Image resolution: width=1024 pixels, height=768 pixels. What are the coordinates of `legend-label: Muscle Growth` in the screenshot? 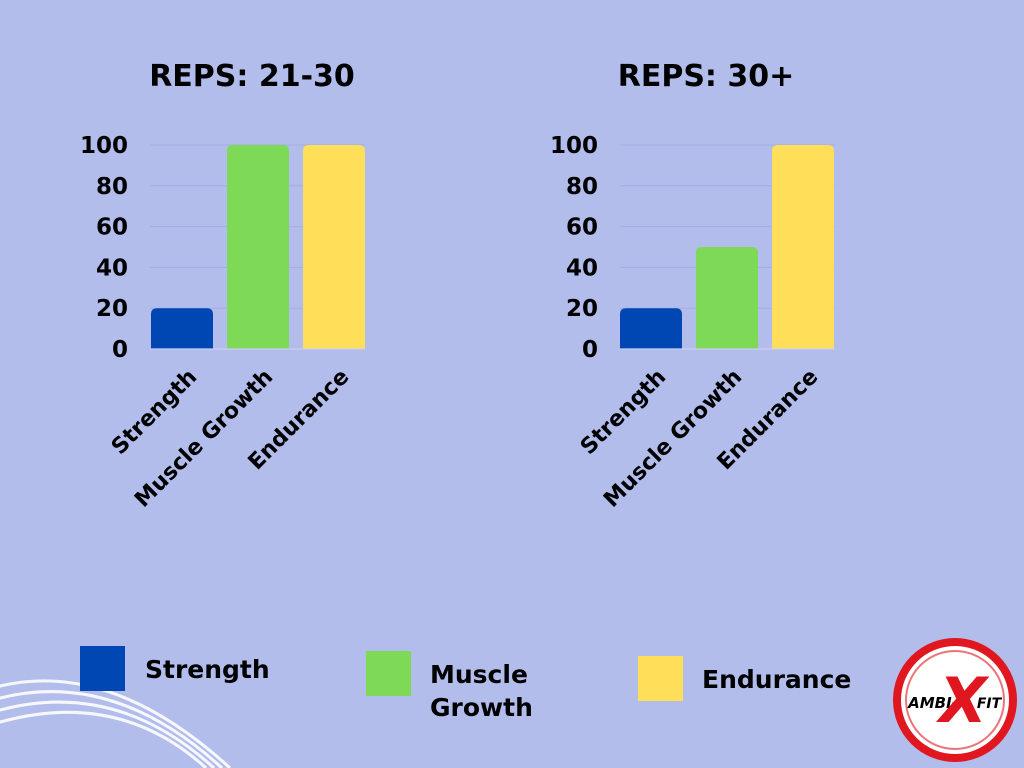 It's located at (481, 691).